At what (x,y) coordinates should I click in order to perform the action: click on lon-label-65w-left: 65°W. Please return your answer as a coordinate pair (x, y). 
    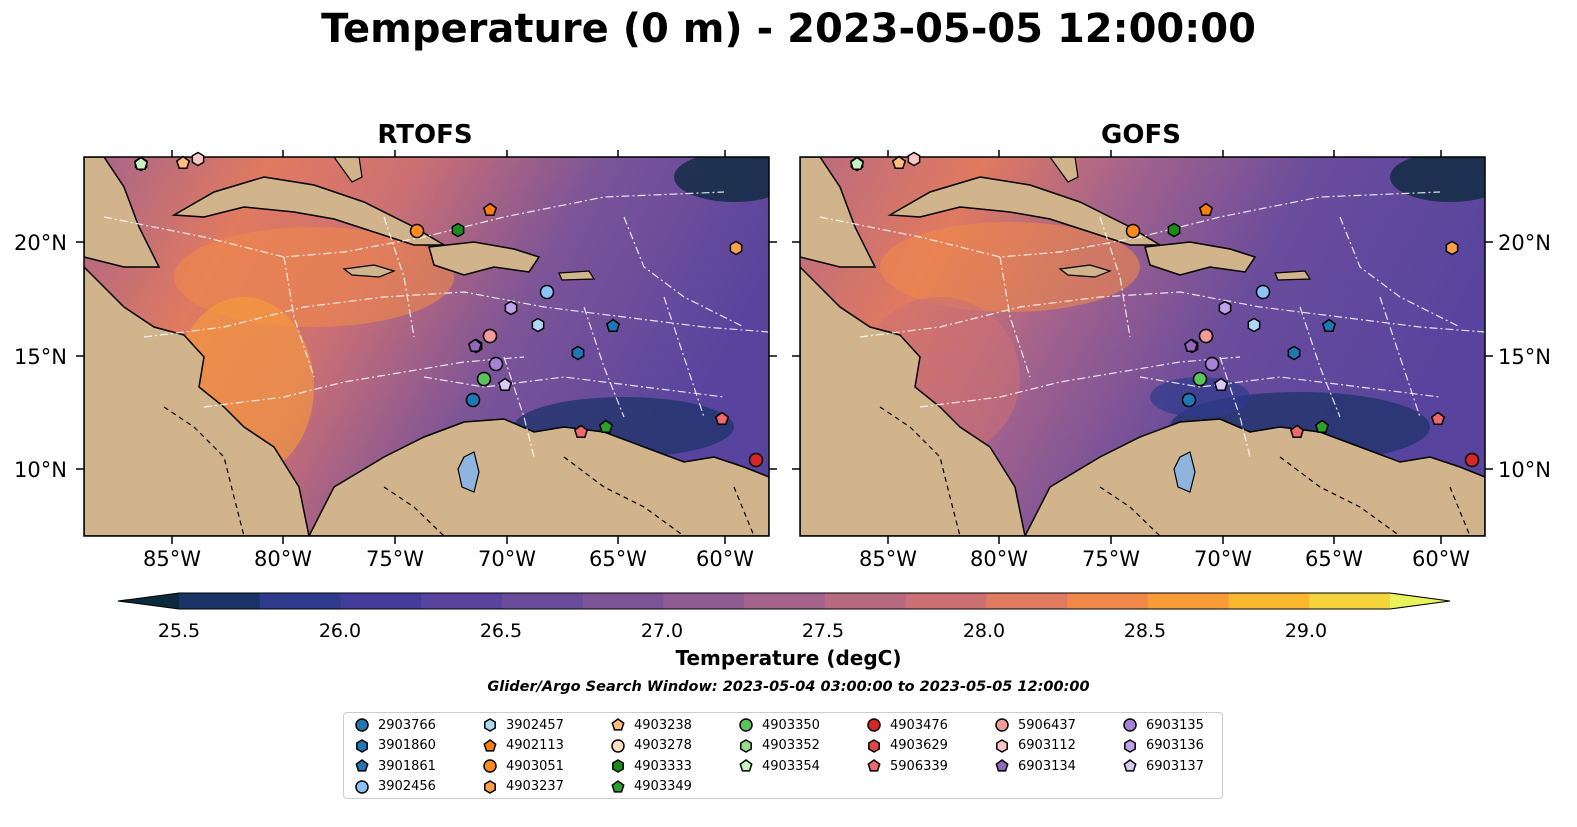
    Looking at the image, I should click on (618, 559).